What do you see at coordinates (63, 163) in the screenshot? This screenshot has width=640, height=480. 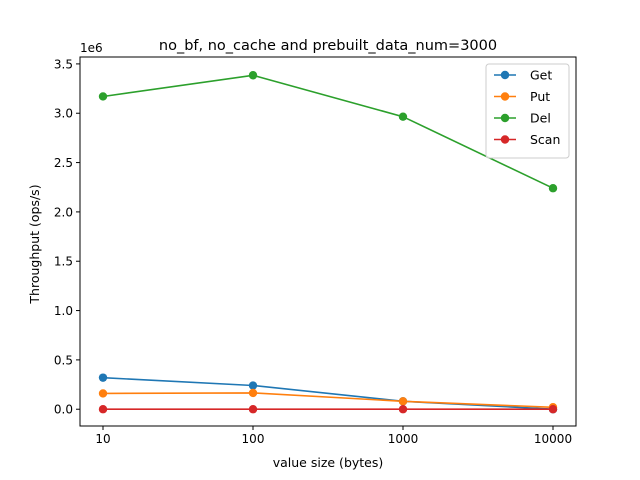 I see `y-tick-label: 2.5` at bounding box center [63, 163].